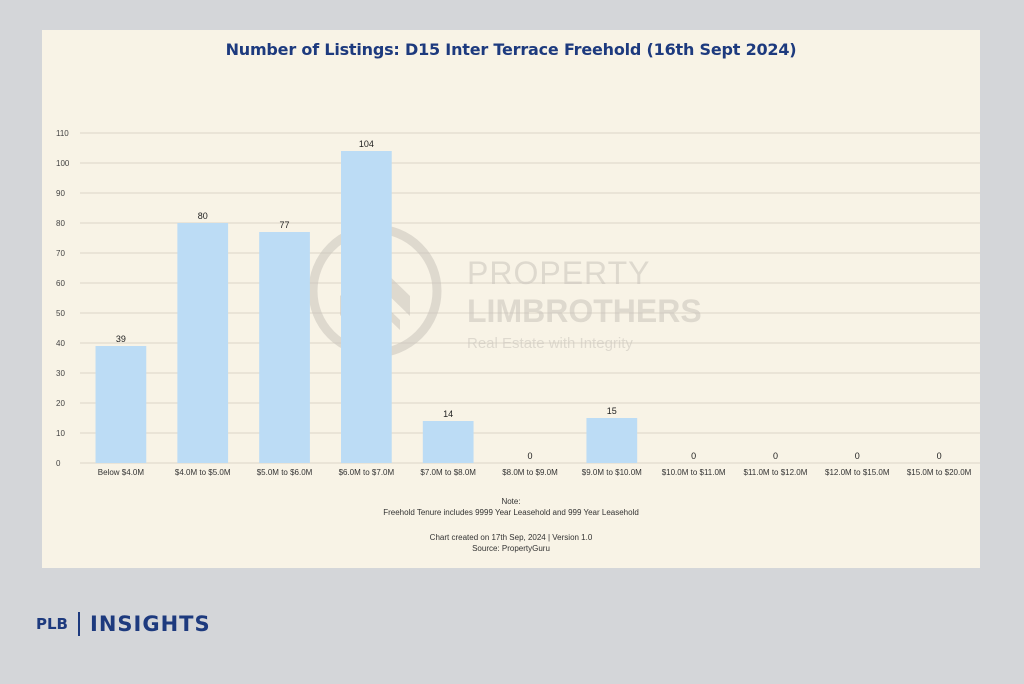  I want to click on chart-source: Source: PropertyGuru, so click(511, 548).